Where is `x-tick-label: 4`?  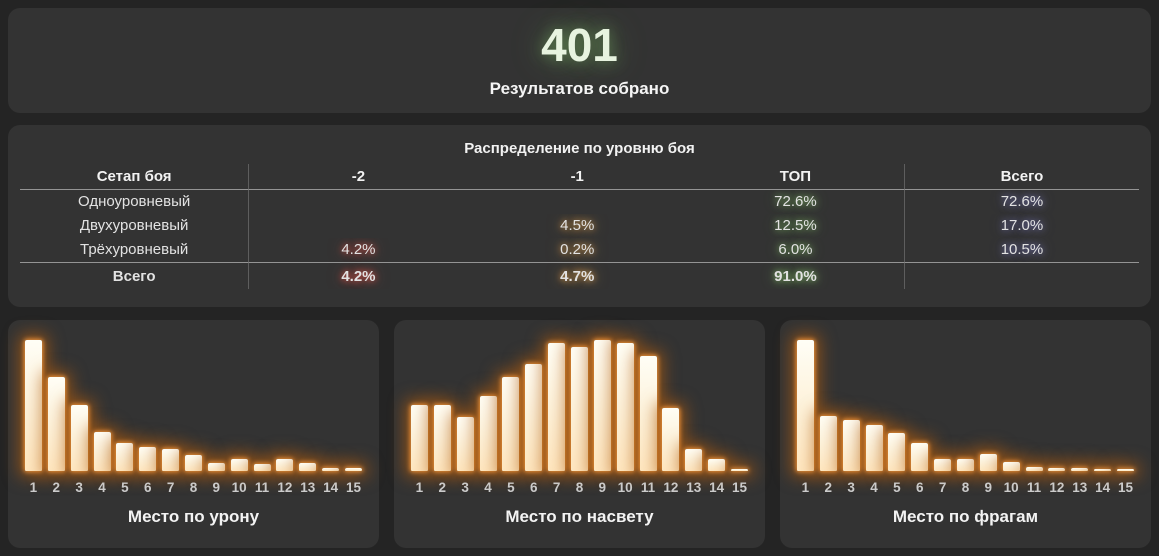
x-tick-label: 4 is located at coordinates (488, 487).